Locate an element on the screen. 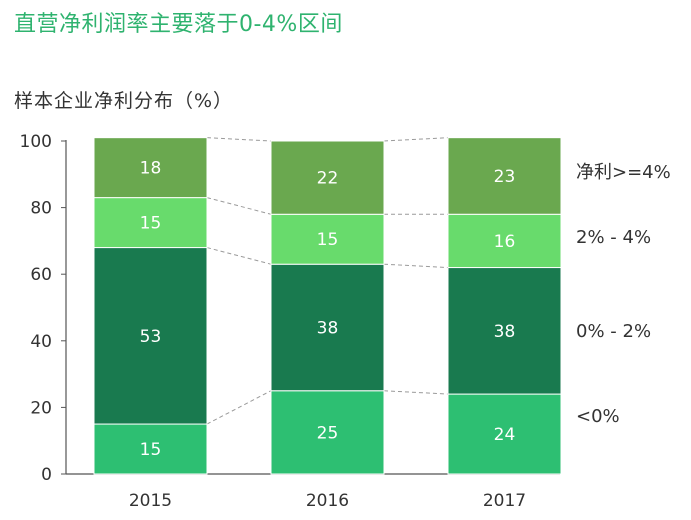 This screenshot has width=691, height=520. bar-value-label: 53 is located at coordinates (151, 337).